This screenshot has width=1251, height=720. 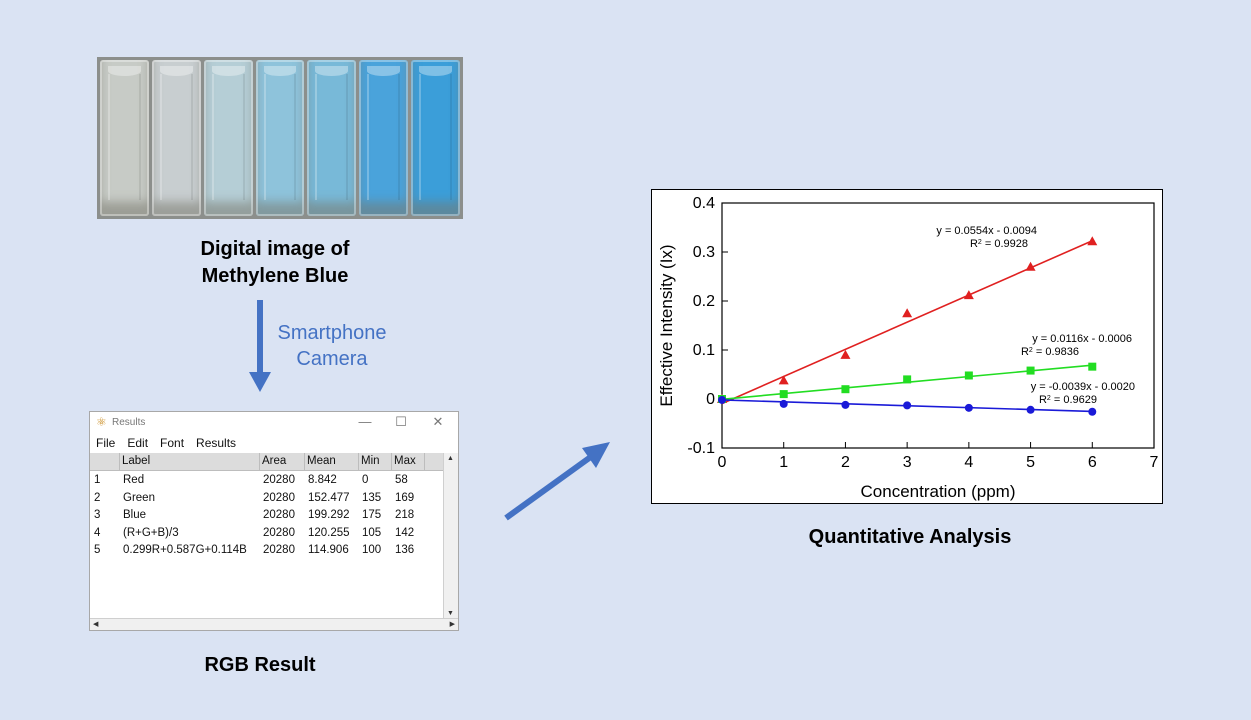 I want to click on rgb-result-caption: RGB Result, so click(x=260, y=665).